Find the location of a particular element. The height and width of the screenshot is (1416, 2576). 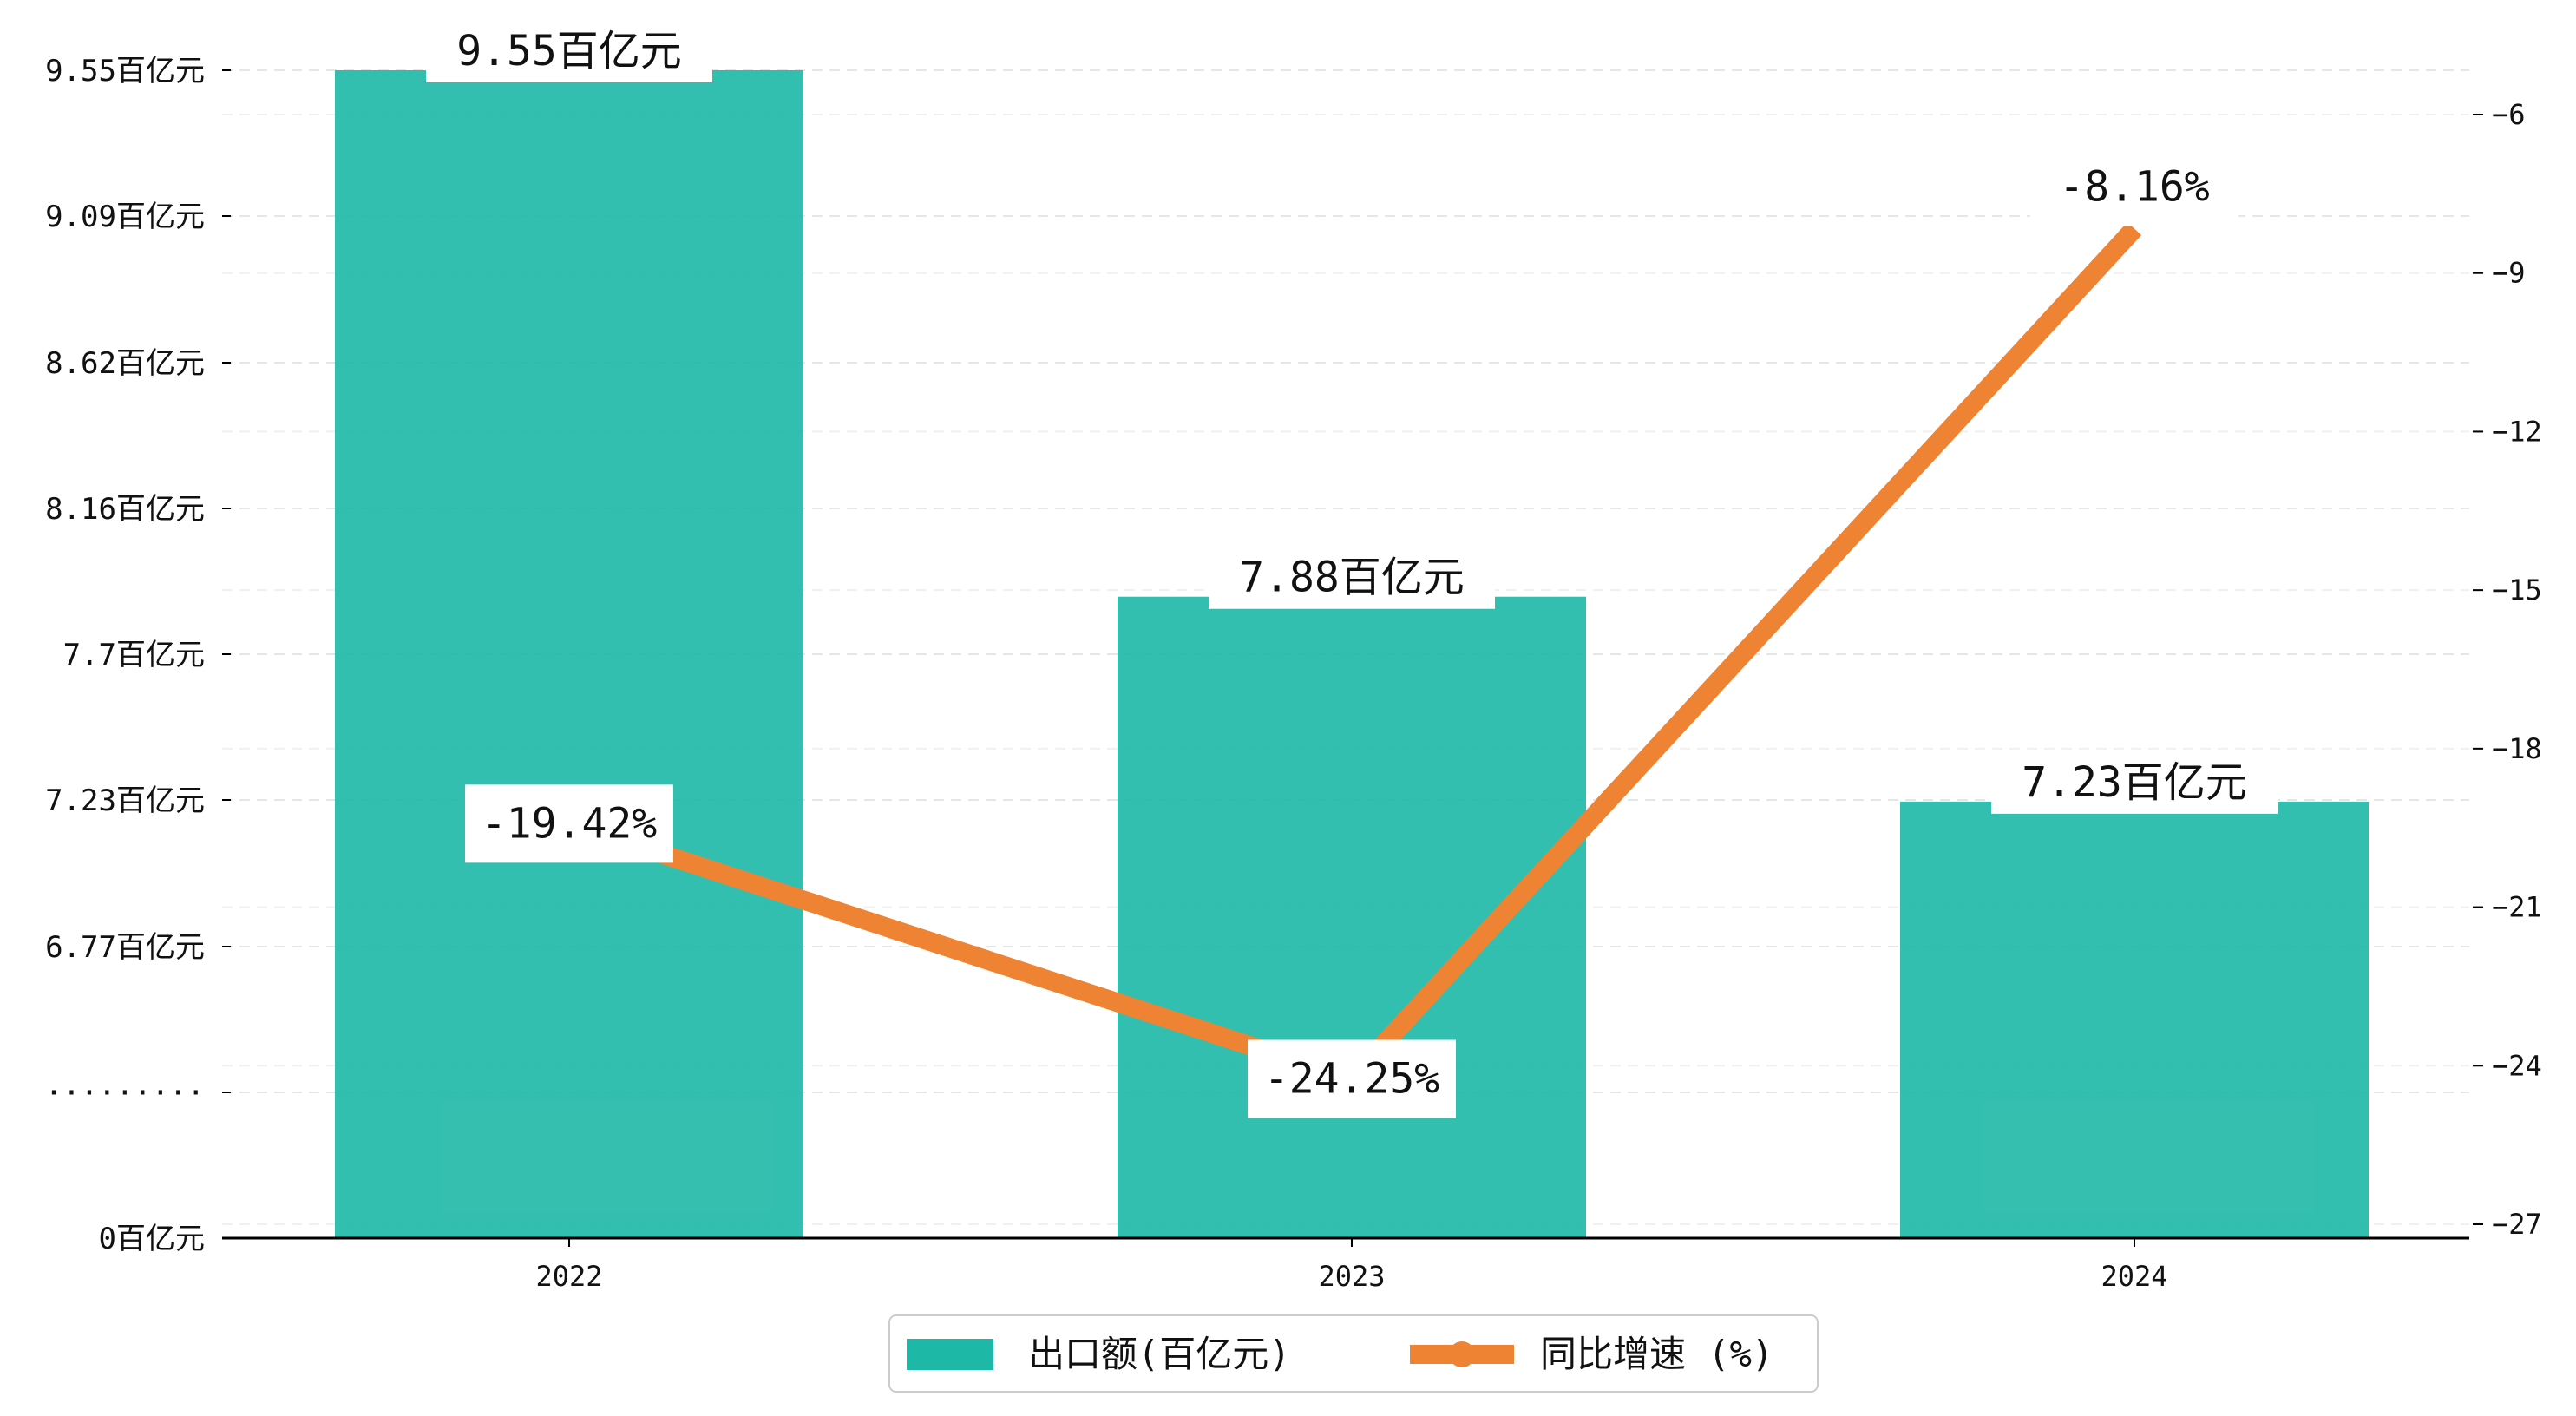

legend-frame is located at coordinates (1353, 1353).